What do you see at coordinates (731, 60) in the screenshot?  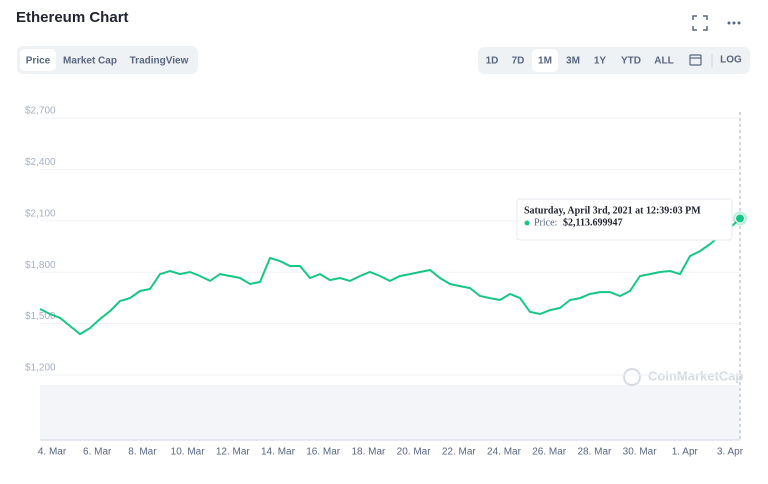 I see `log-button: LOG` at bounding box center [731, 60].